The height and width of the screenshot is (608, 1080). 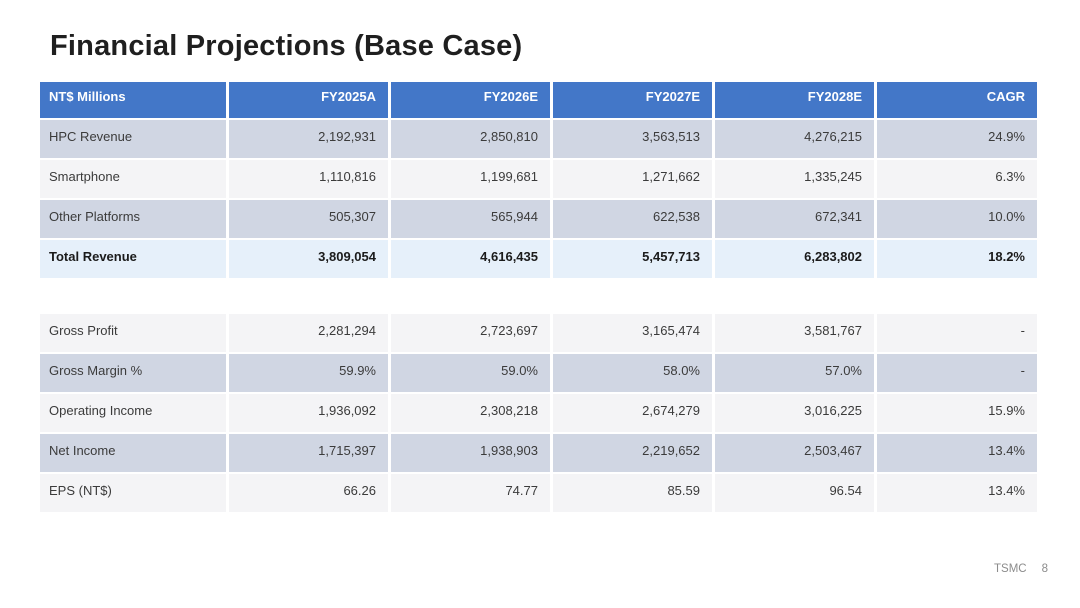 What do you see at coordinates (957, 219) in the screenshot?
I see `cell: 10.0%` at bounding box center [957, 219].